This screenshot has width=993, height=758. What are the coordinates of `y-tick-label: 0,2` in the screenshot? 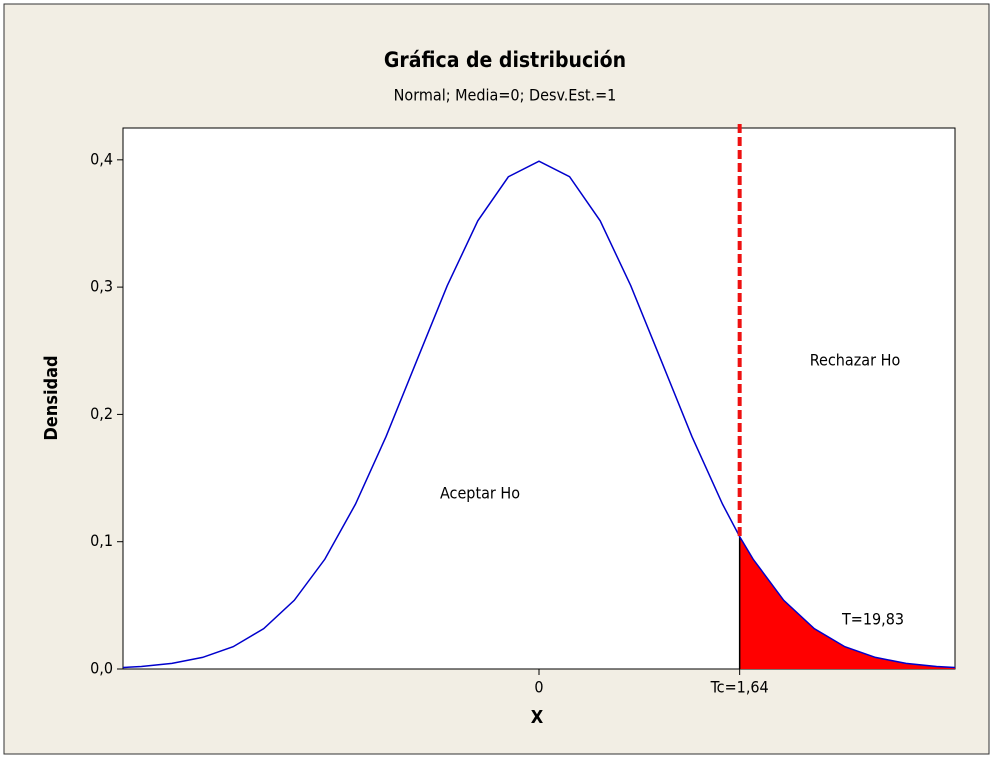 It's located at (101, 413).